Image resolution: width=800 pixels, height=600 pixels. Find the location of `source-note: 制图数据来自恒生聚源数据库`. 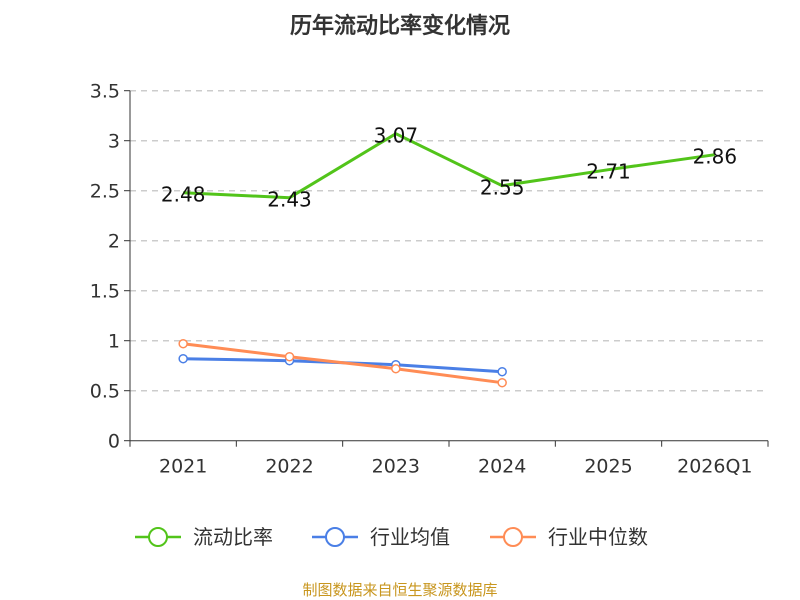

source-note: 制图数据来自恒生聚源数据库 is located at coordinates (399, 590).